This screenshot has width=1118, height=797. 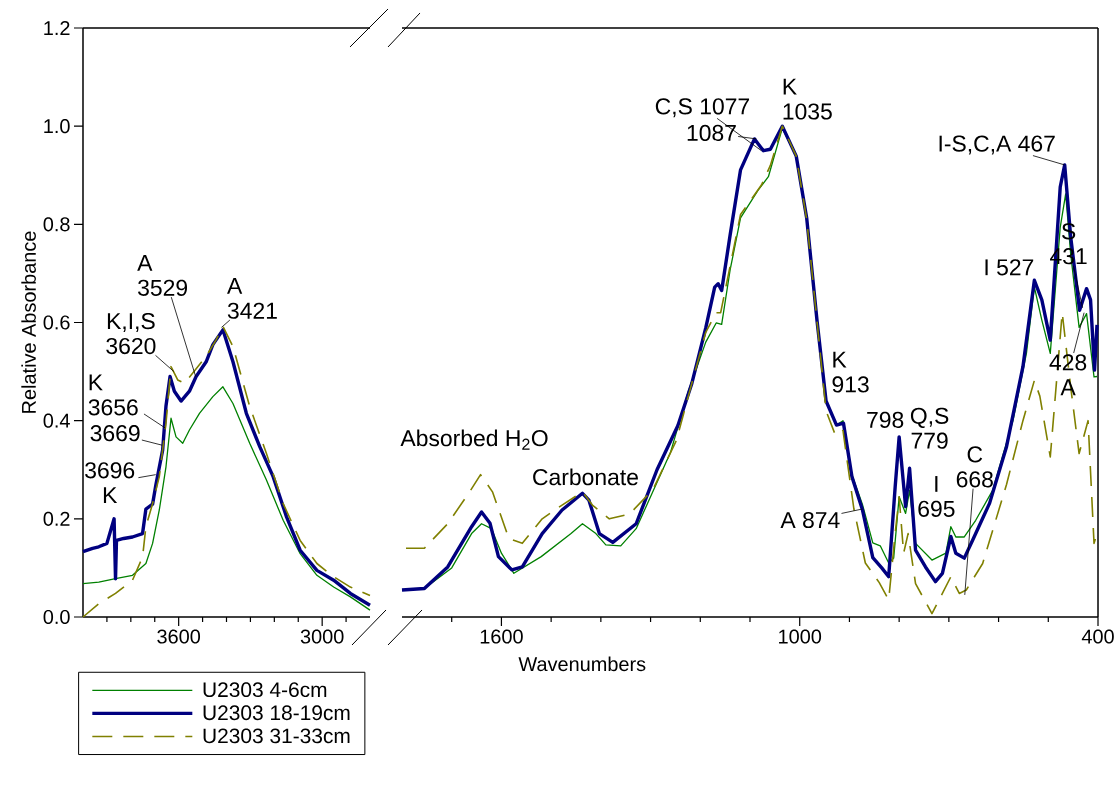 What do you see at coordinates (885, 419) in the screenshot?
I see `annotation: 798` at bounding box center [885, 419].